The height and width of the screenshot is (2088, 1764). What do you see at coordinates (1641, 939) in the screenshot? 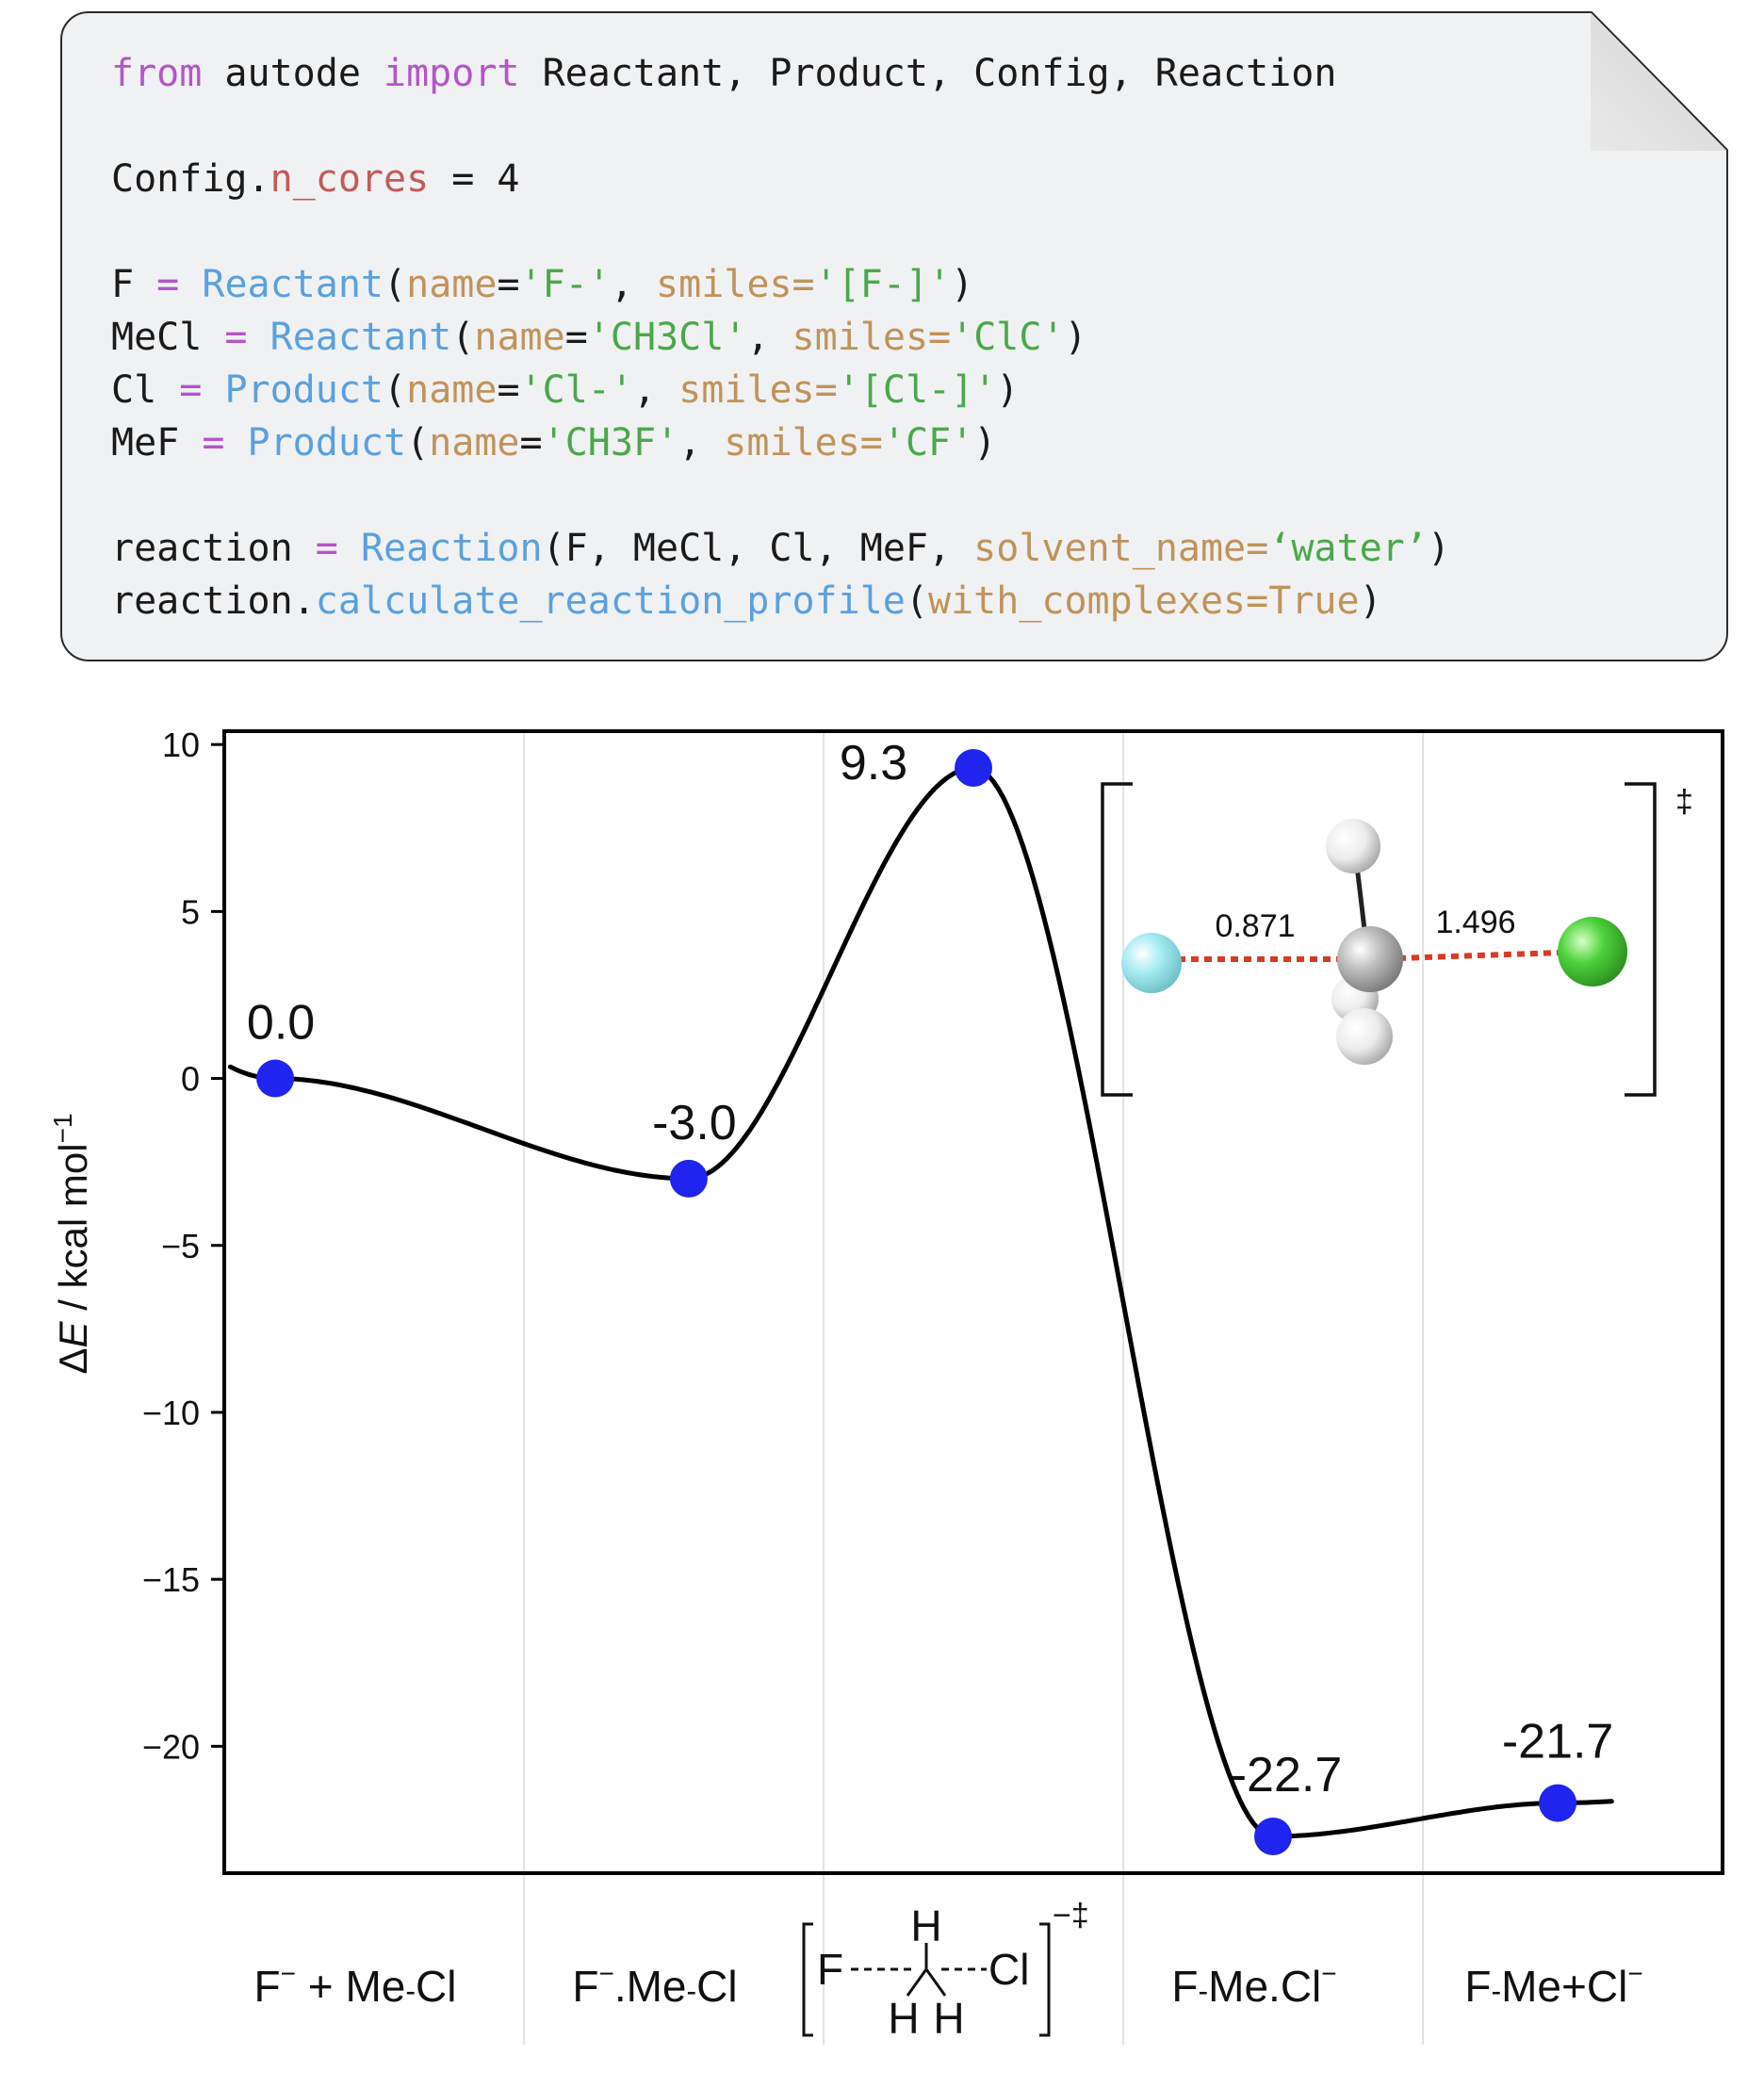
I see `inset-right-bracket` at bounding box center [1641, 939].